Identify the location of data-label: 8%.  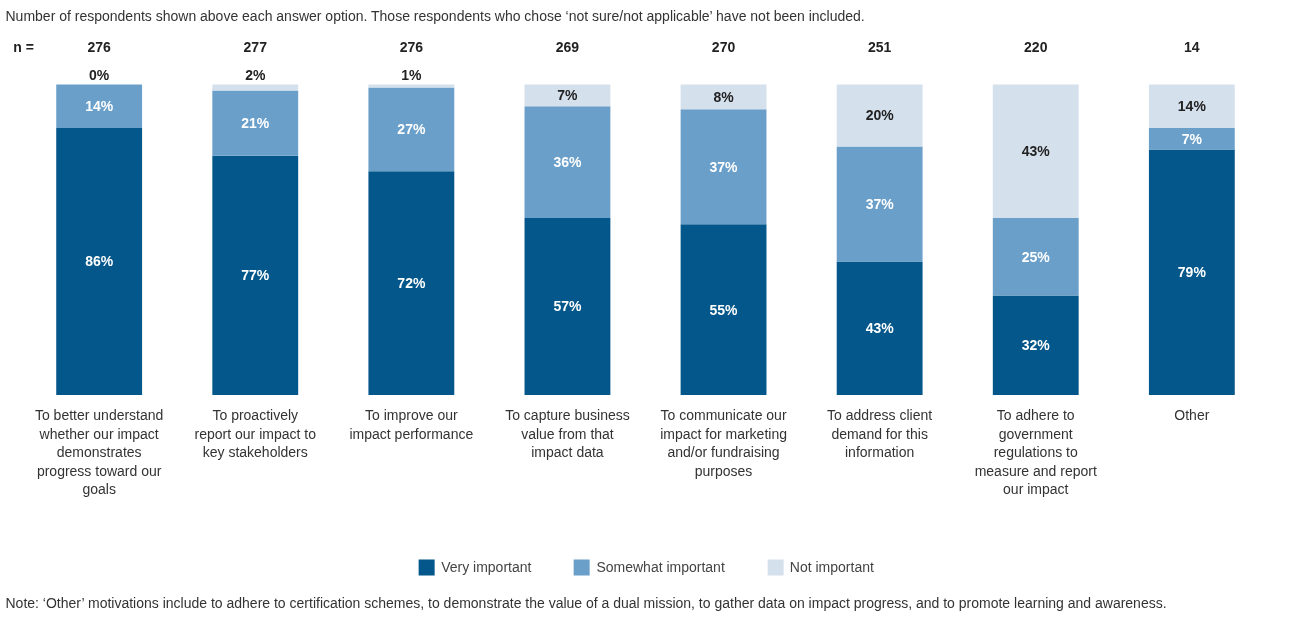
(724, 96).